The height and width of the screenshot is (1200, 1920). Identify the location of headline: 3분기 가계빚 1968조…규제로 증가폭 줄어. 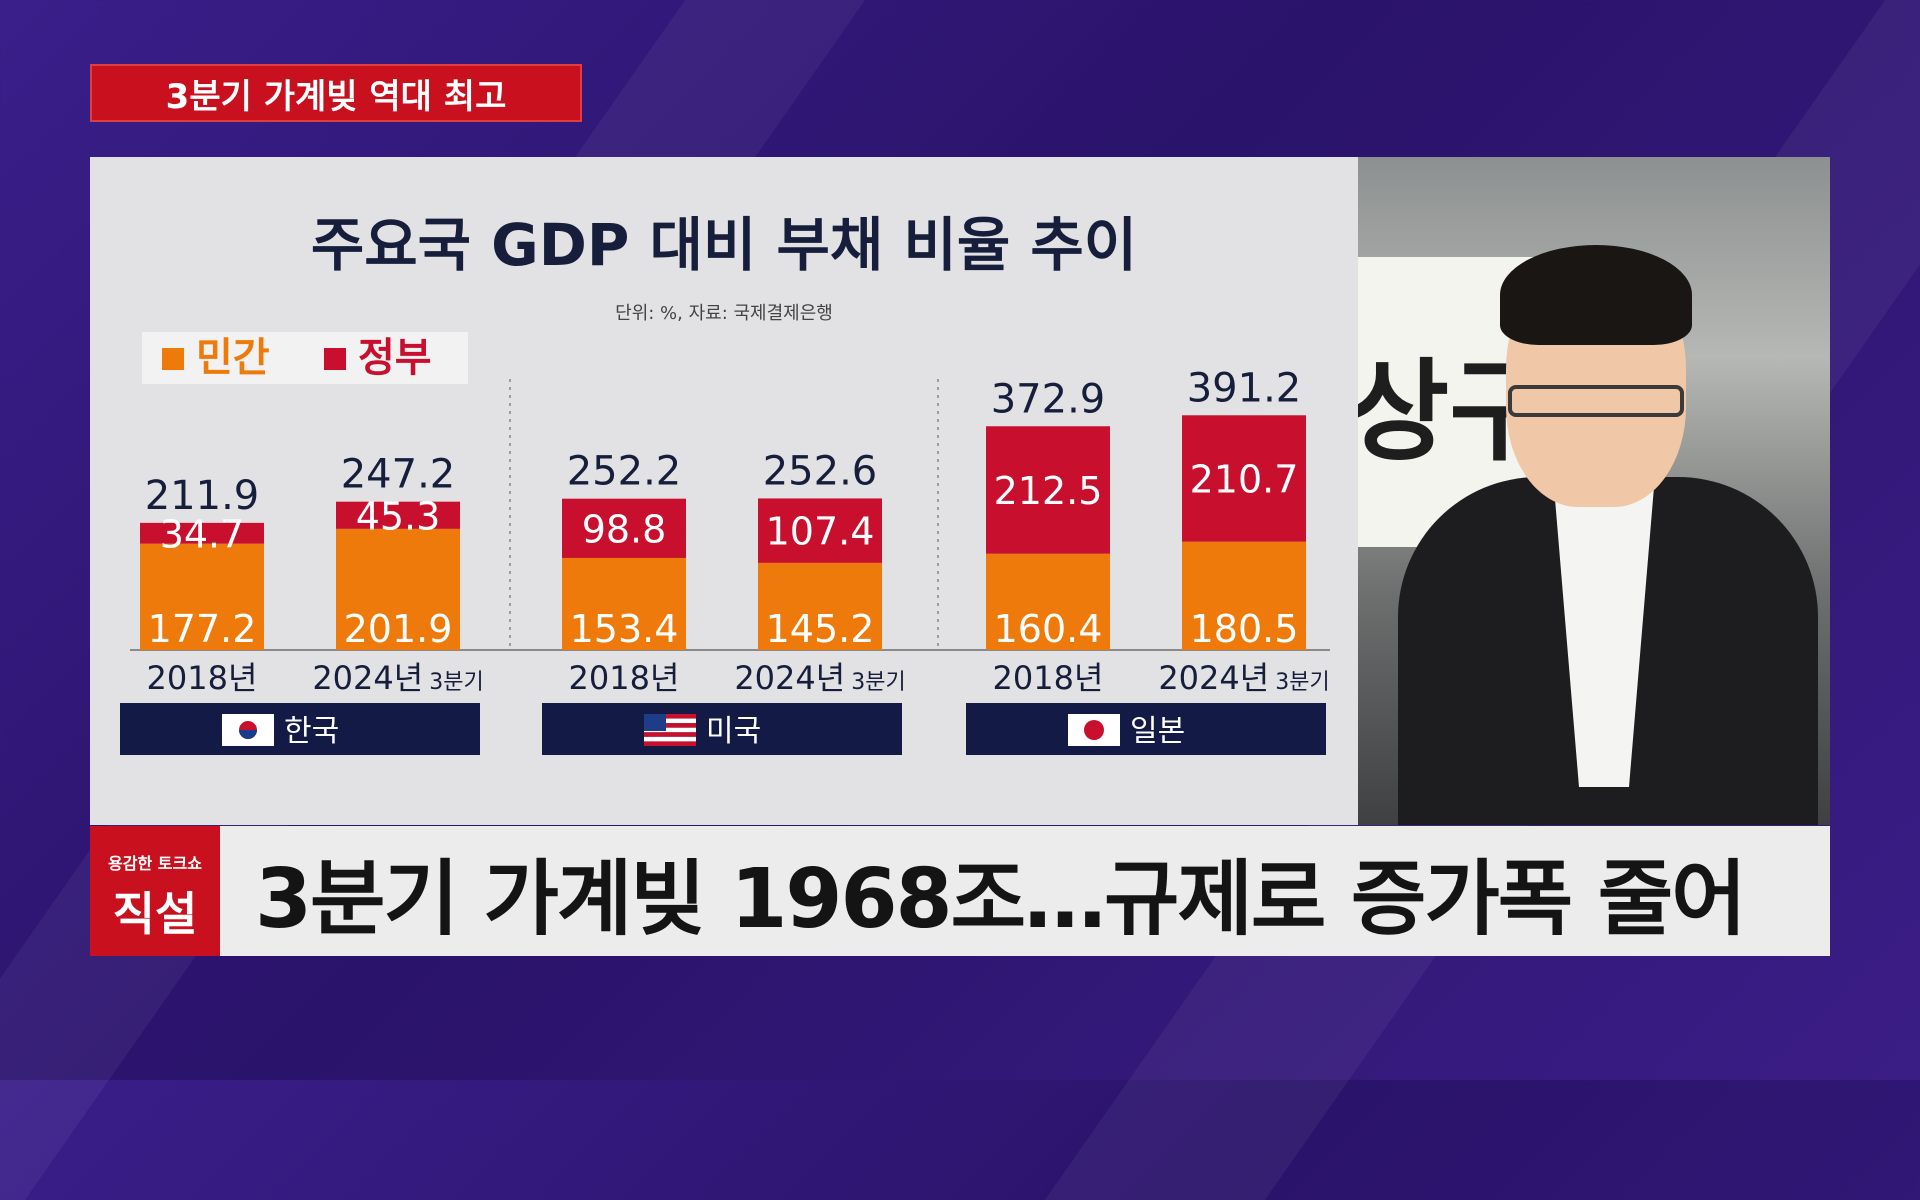
(1001, 899).